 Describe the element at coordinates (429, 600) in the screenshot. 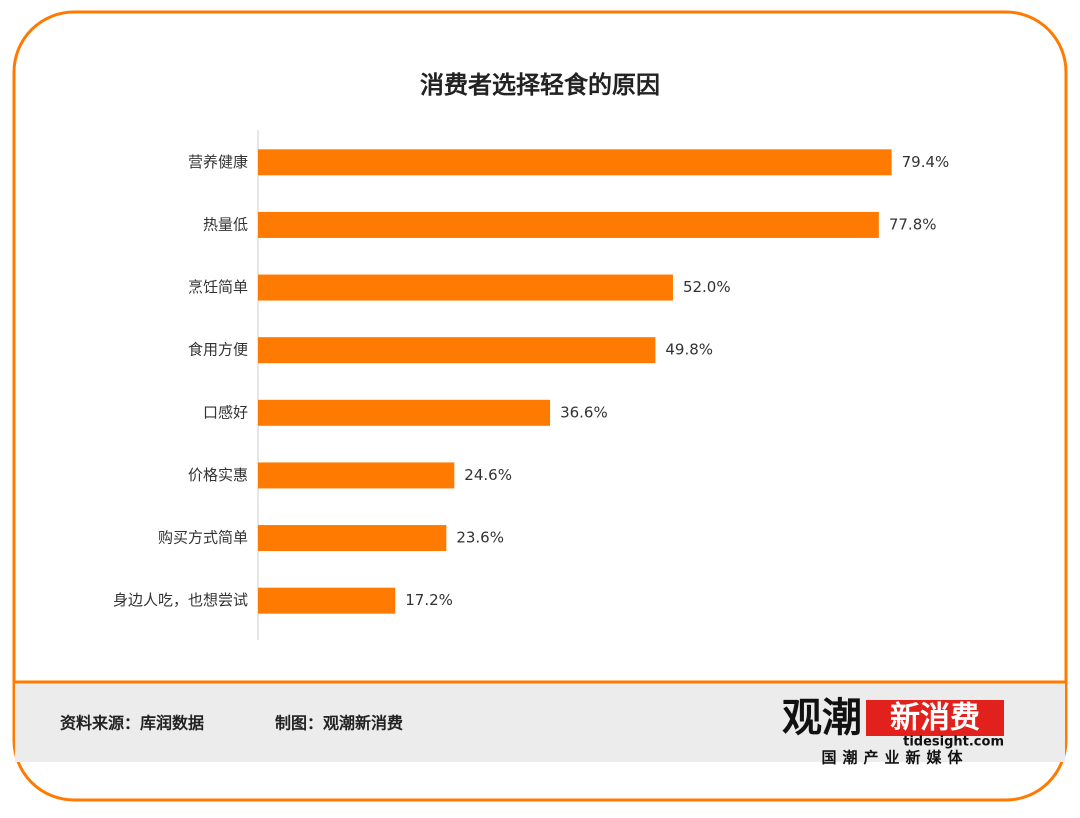

I see `value-label: 17.2%` at that location.